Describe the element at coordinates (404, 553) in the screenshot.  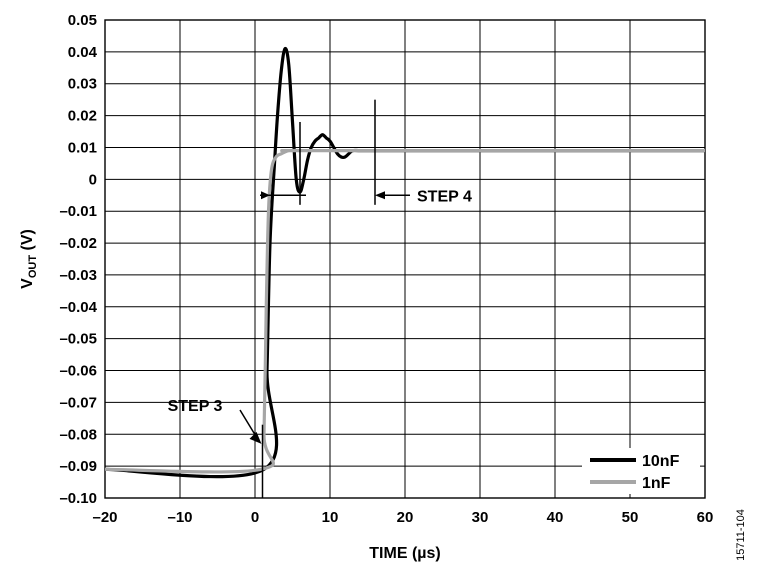
I see `x-axis-label: TIME (µs)` at that location.